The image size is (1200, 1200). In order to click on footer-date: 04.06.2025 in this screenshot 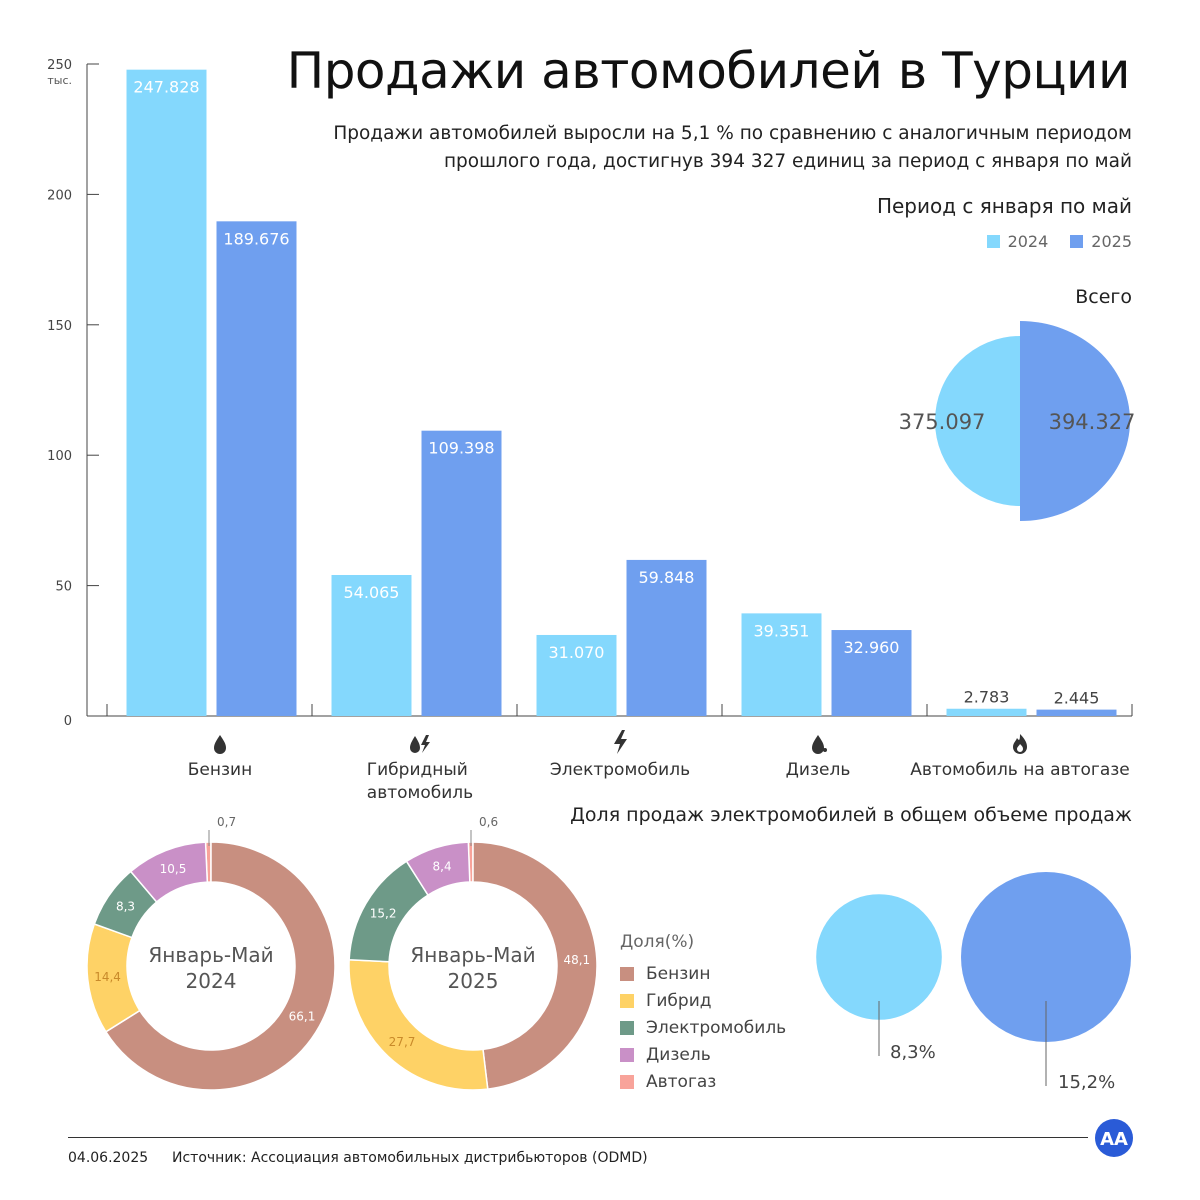, I will do `click(108, 1158)`.